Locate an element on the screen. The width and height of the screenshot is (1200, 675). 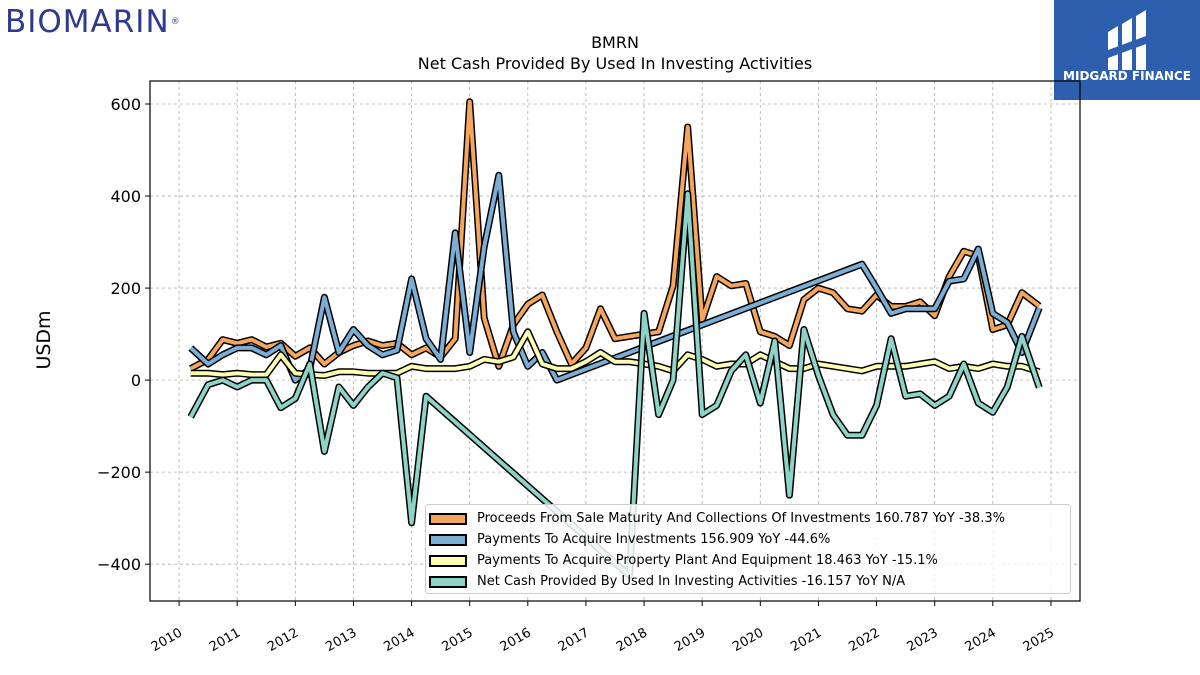
x-tick-label: 2012 is located at coordinates (283, 640).